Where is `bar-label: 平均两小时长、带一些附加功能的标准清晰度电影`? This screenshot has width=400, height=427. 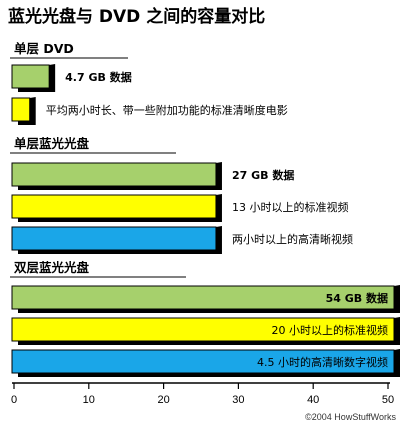 bar-label: 平均两小时长、带一些附加功能的标准清晰度电影 is located at coordinates (167, 110).